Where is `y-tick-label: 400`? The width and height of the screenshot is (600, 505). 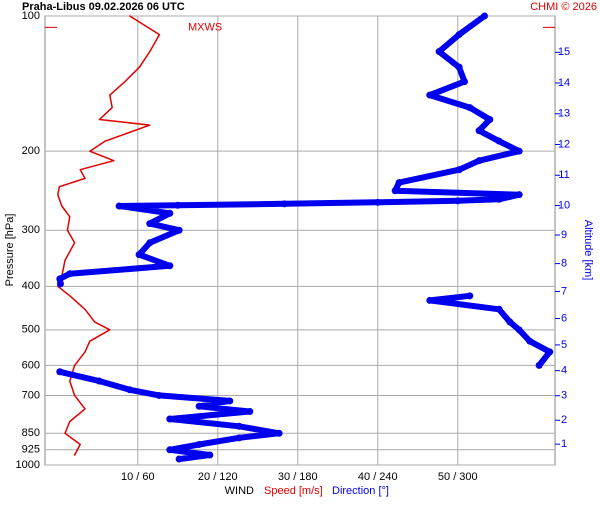 y-tick-label: 400 is located at coordinates (31, 286).